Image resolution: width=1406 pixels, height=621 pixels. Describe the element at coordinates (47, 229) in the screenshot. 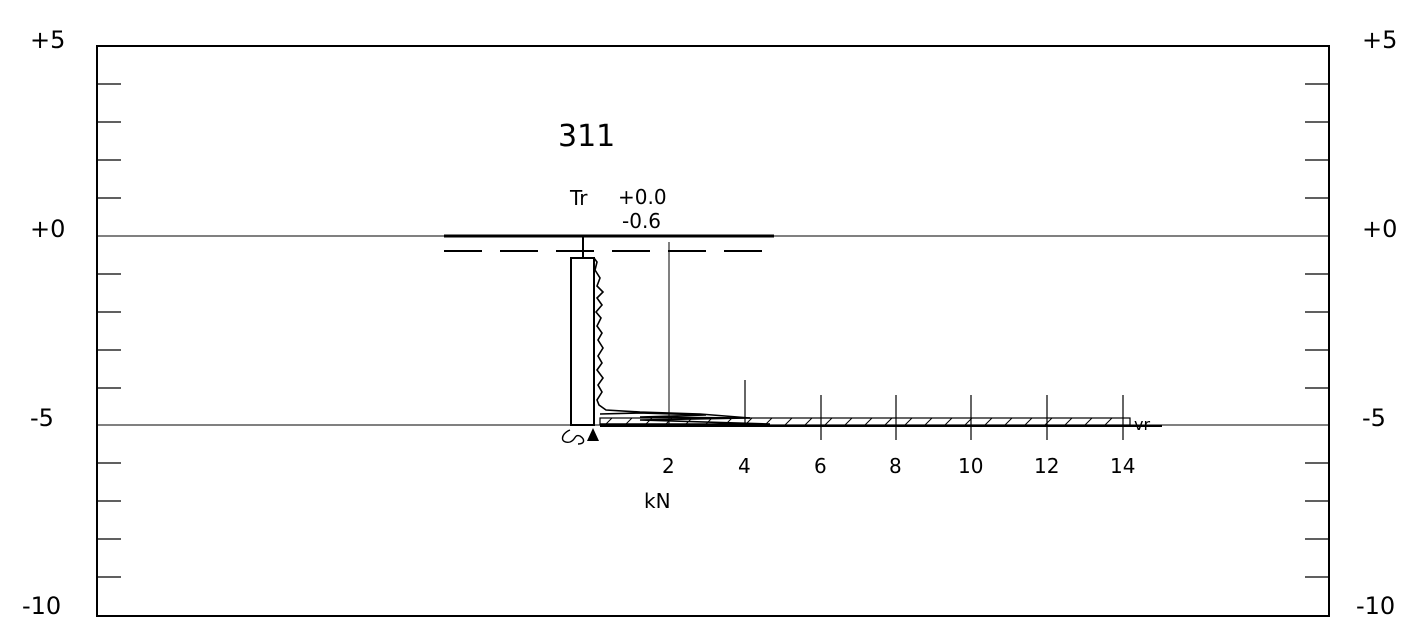

I see `depth-label-left: +0` at that location.